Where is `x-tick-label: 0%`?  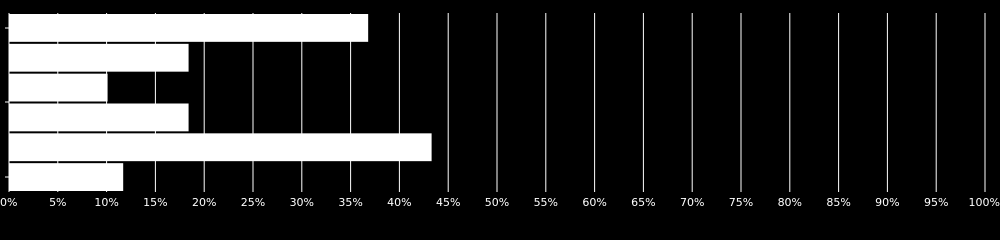
x-tick-label: 0% is located at coordinates (8, 202).